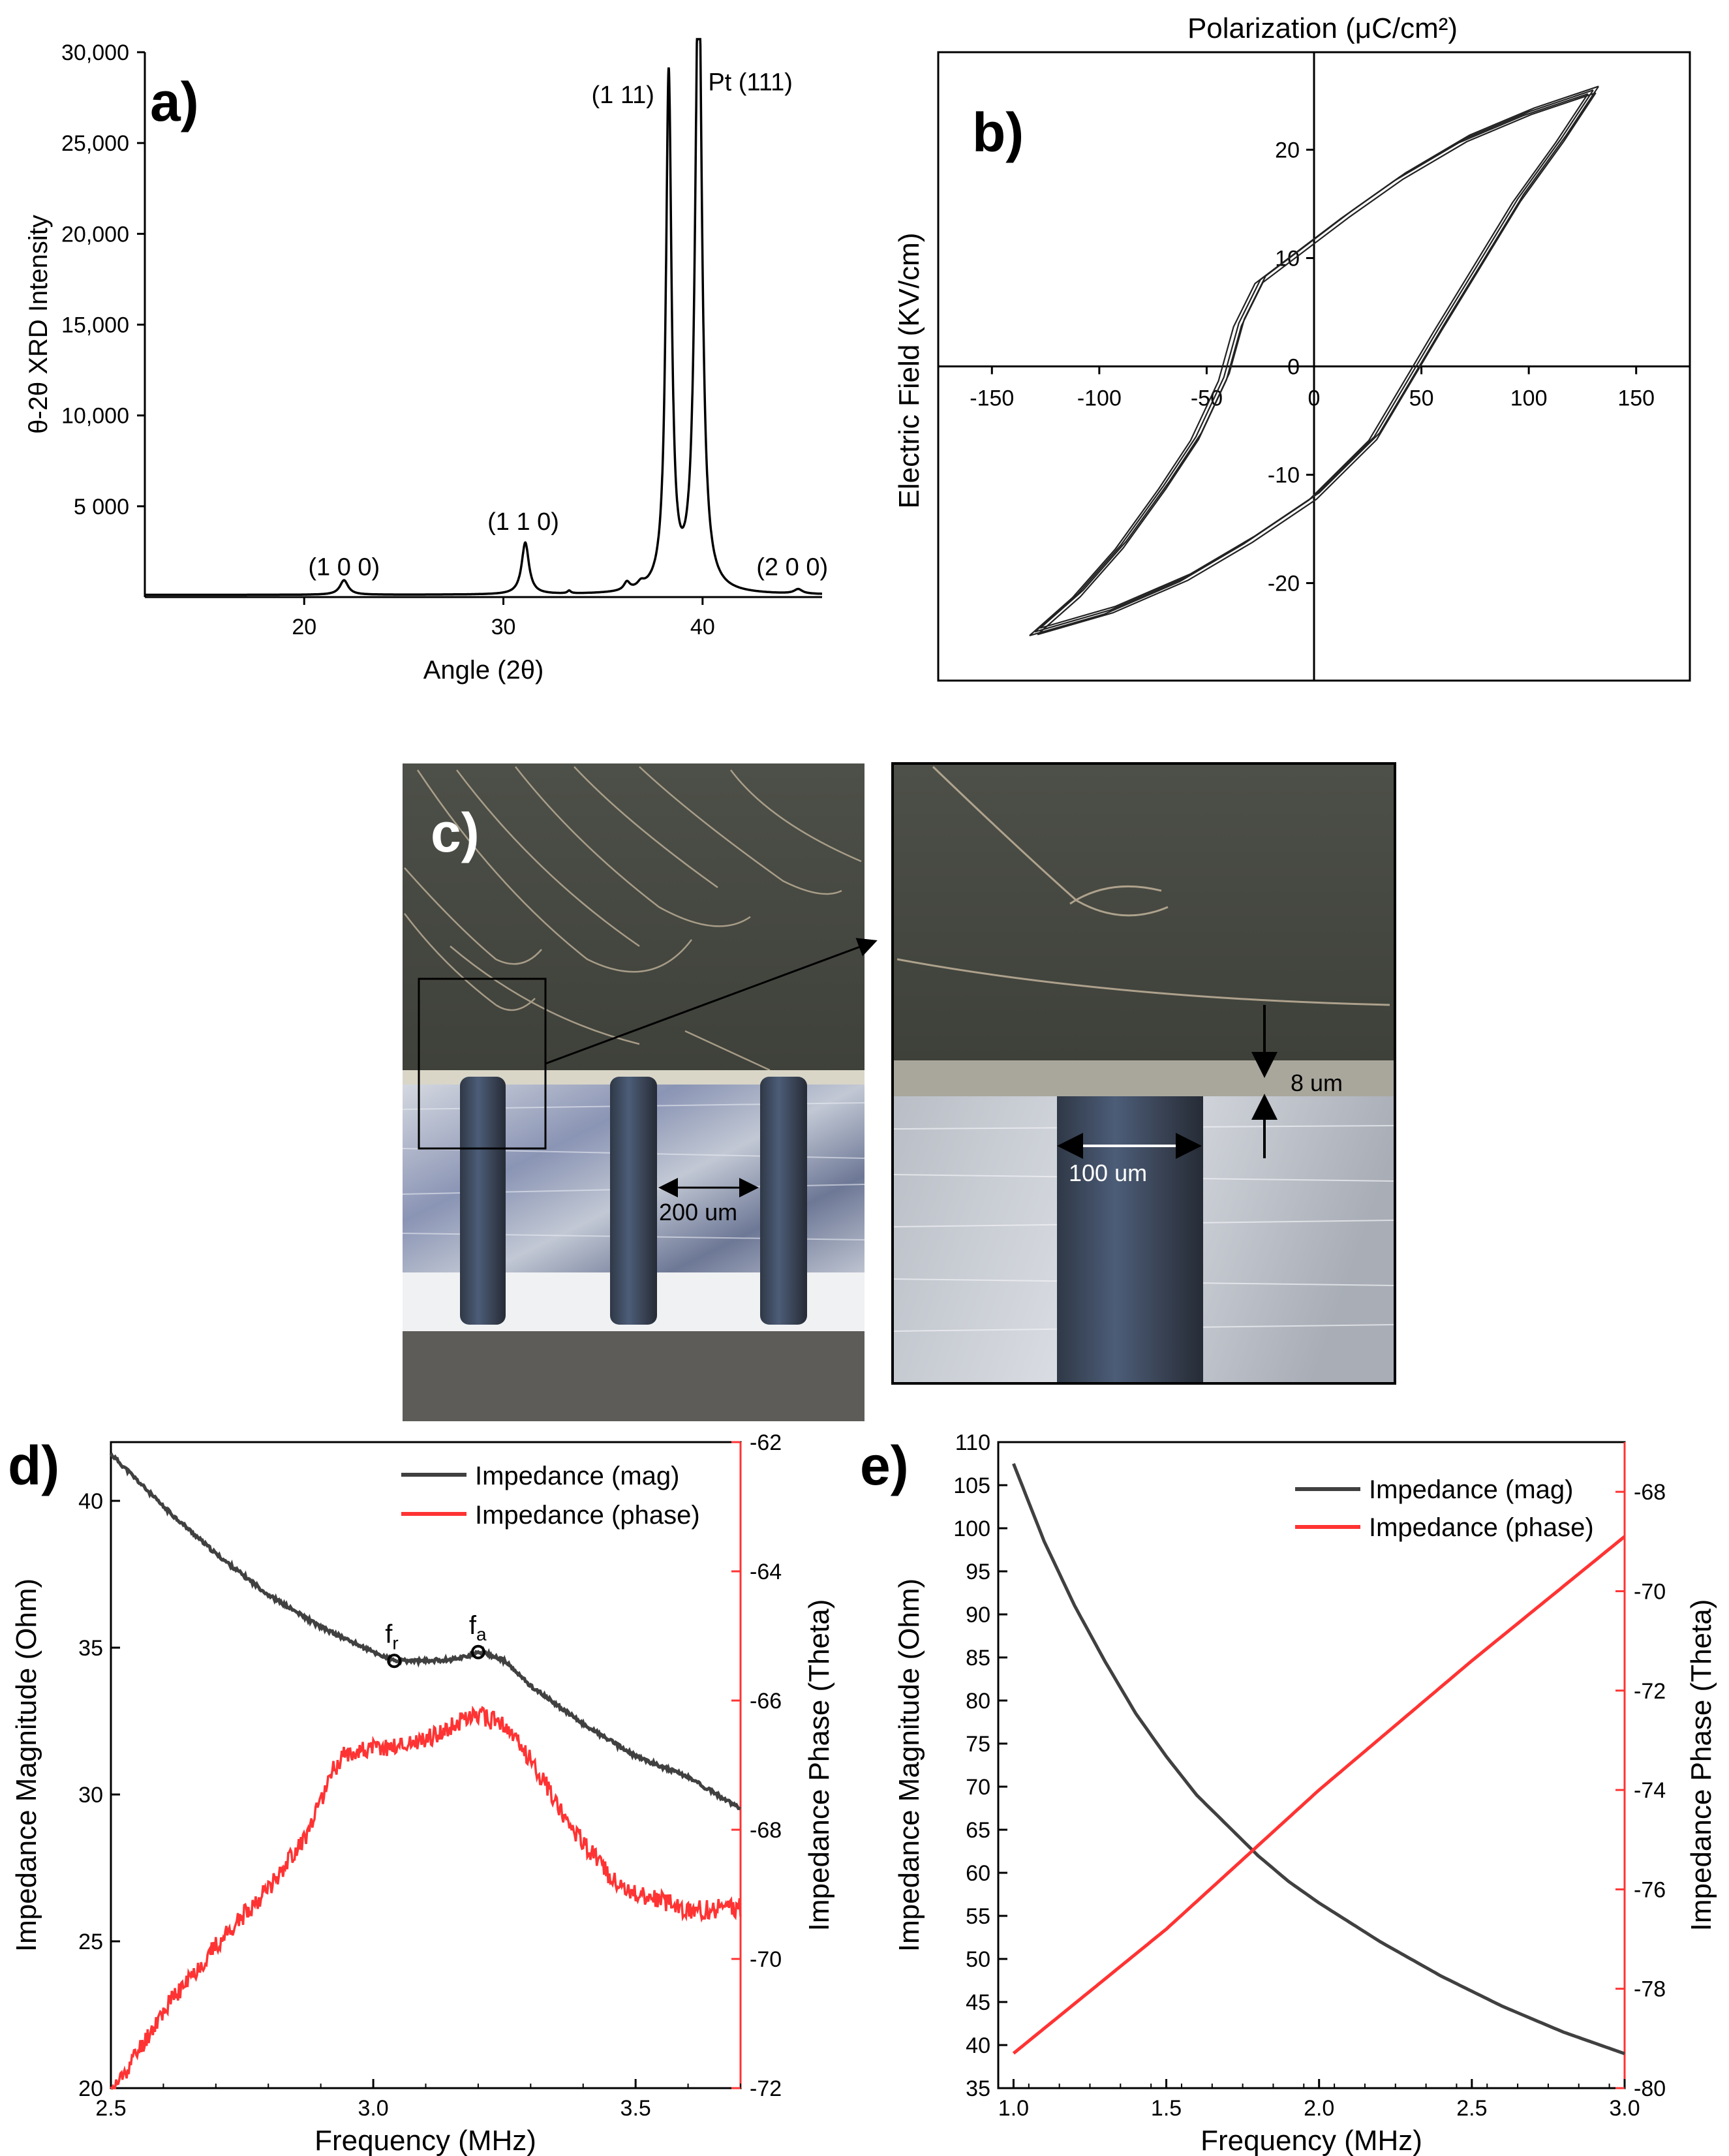 Image resolution: width=1729 pixels, height=2156 pixels. I want to click on xrd-y-tick-label: 30,000, so click(95, 52).